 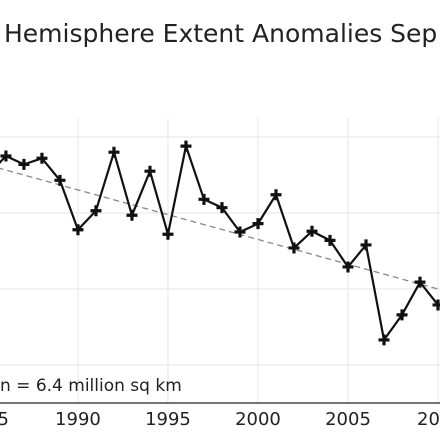 What do you see at coordinates (258, 419) in the screenshot?
I see `x-tick-label: 2000` at bounding box center [258, 419].